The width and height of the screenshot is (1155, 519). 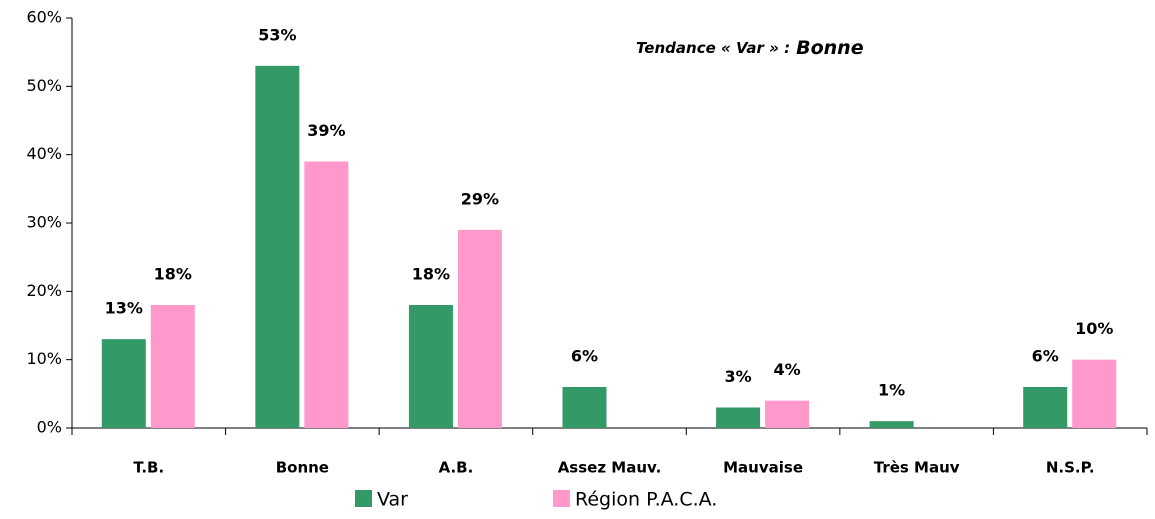 What do you see at coordinates (302, 468) in the screenshot?
I see `x-tick-label: Bonne` at bounding box center [302, 468].